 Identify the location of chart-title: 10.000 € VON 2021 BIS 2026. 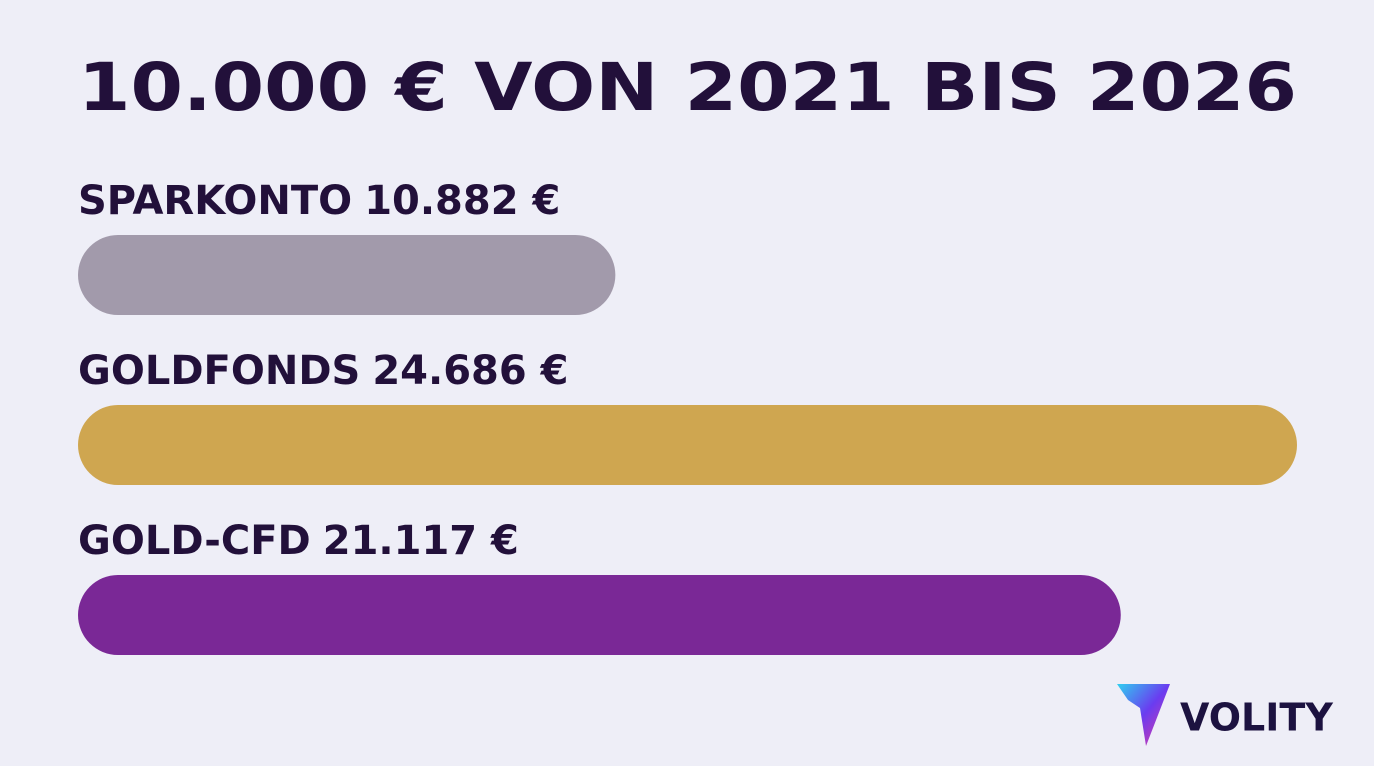
(687, 87).